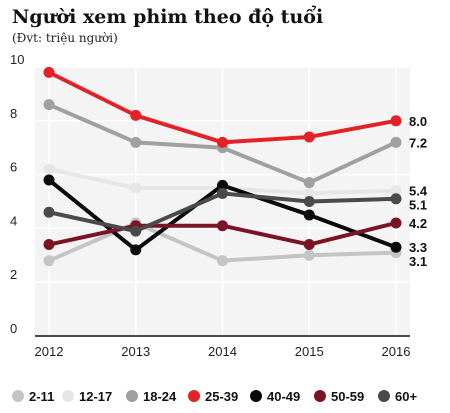 Image resolution: width=450 pixels, height=413 pixels. I want to click on y-tick-label: 6, so click(13, 167).